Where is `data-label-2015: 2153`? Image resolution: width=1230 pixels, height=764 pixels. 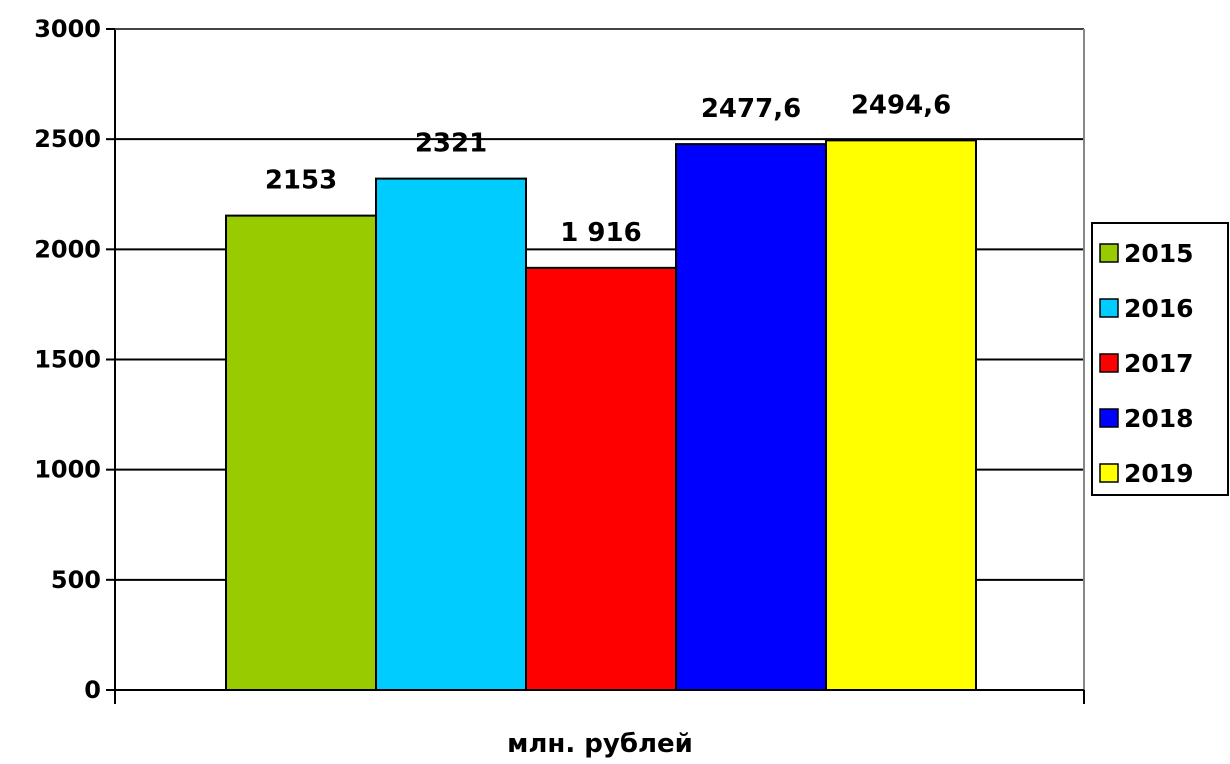
data-label-2015: 2153 is located at coordinates (301, 181).